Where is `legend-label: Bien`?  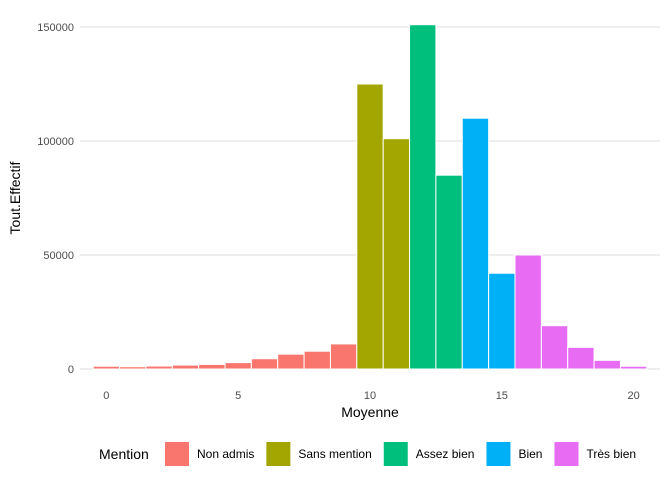
legend-label: Bien is located at coordinates (530, 454).